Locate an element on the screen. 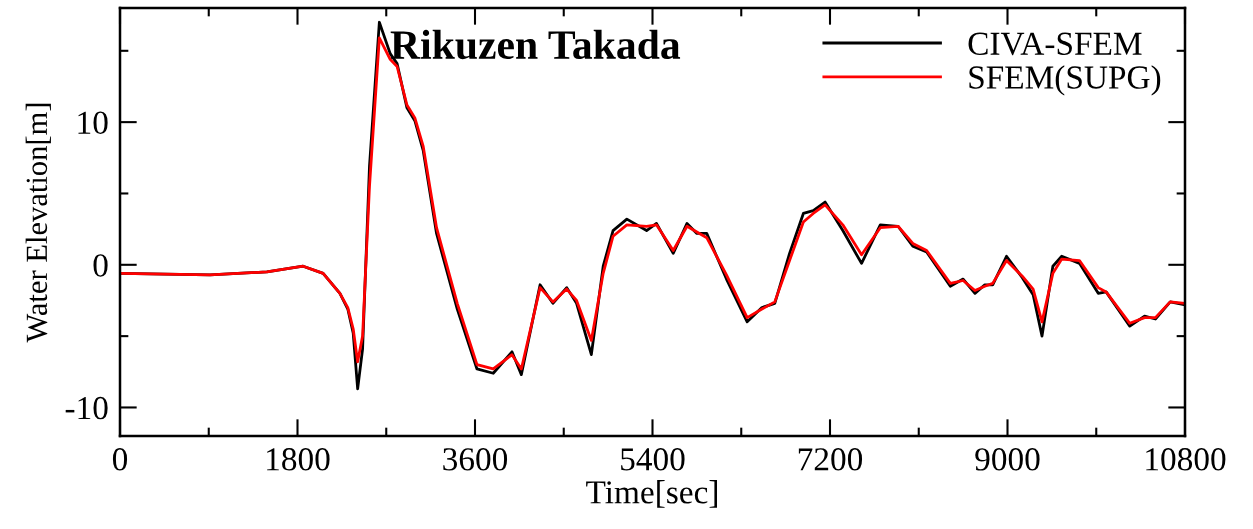 Image resolution: width=1253 pixels, height=529 pixels. y-axis-title: Water Elevation[m] is located at coordinates (38, 223).